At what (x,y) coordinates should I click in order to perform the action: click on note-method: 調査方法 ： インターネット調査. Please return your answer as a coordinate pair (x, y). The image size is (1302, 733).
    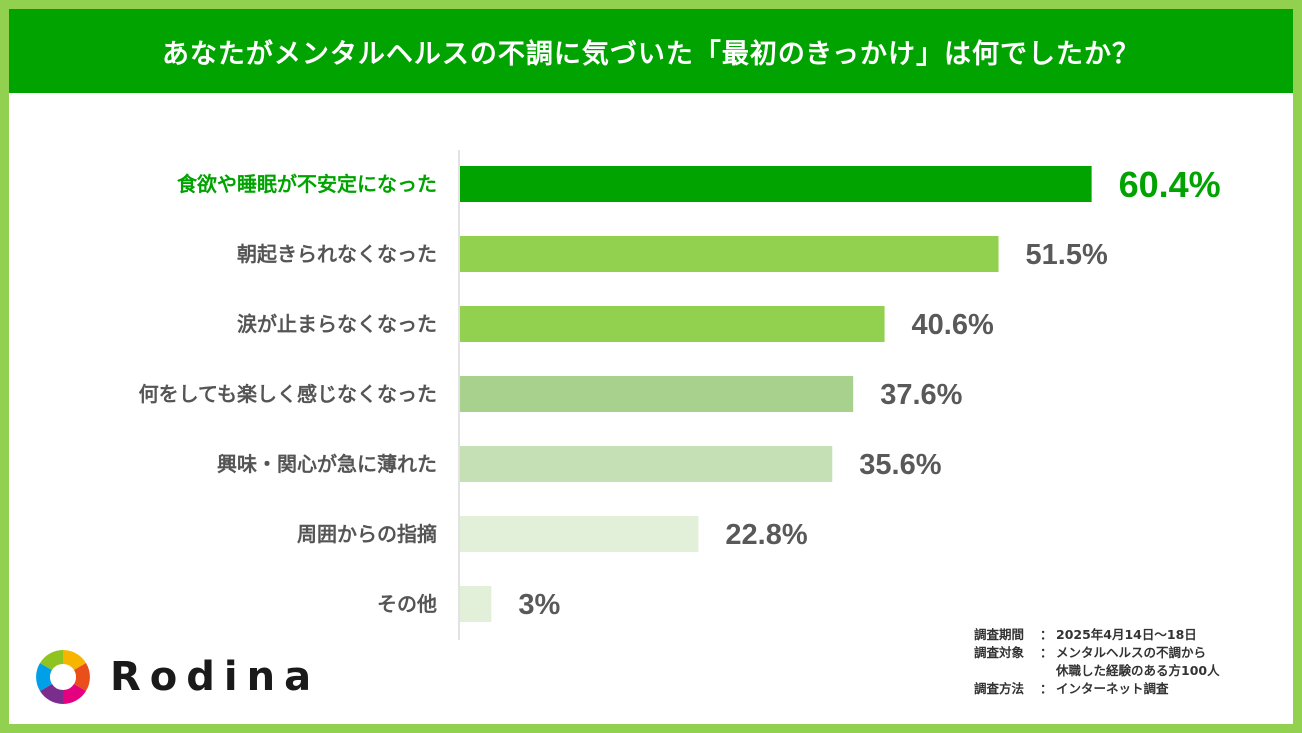
    Looking at the image, I should click on (1097, 689).